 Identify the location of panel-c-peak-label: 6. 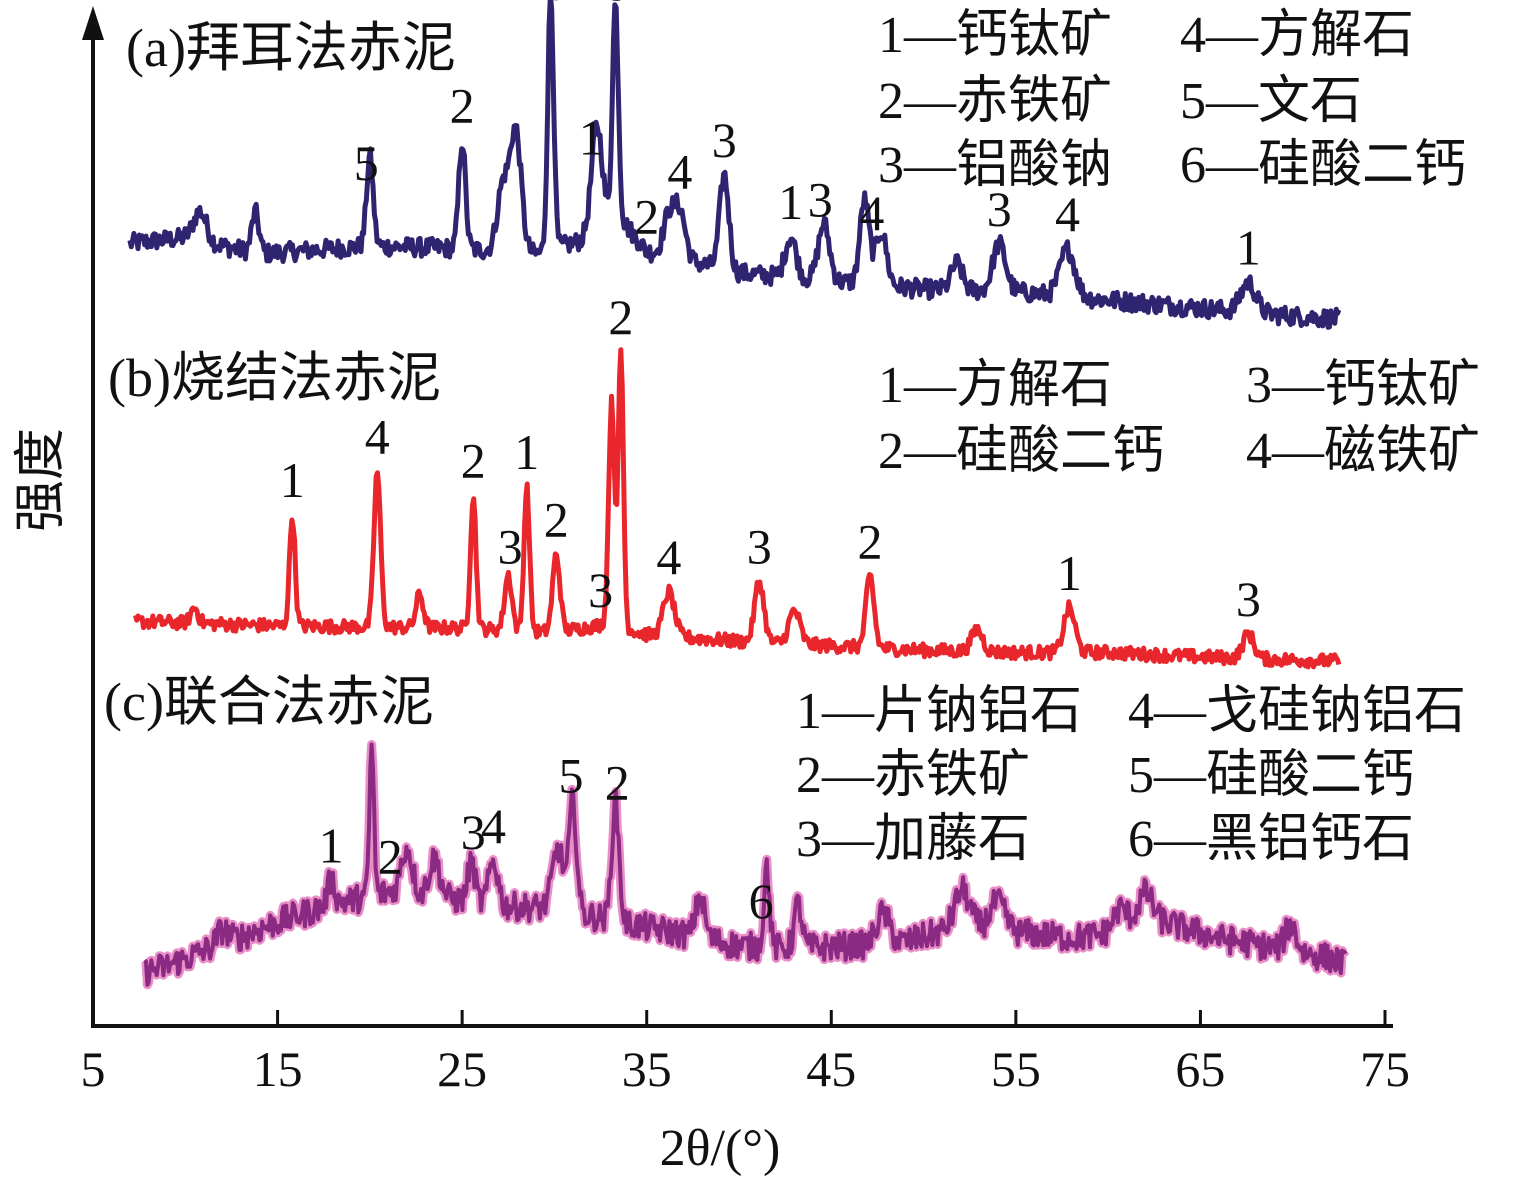
(761, 901).